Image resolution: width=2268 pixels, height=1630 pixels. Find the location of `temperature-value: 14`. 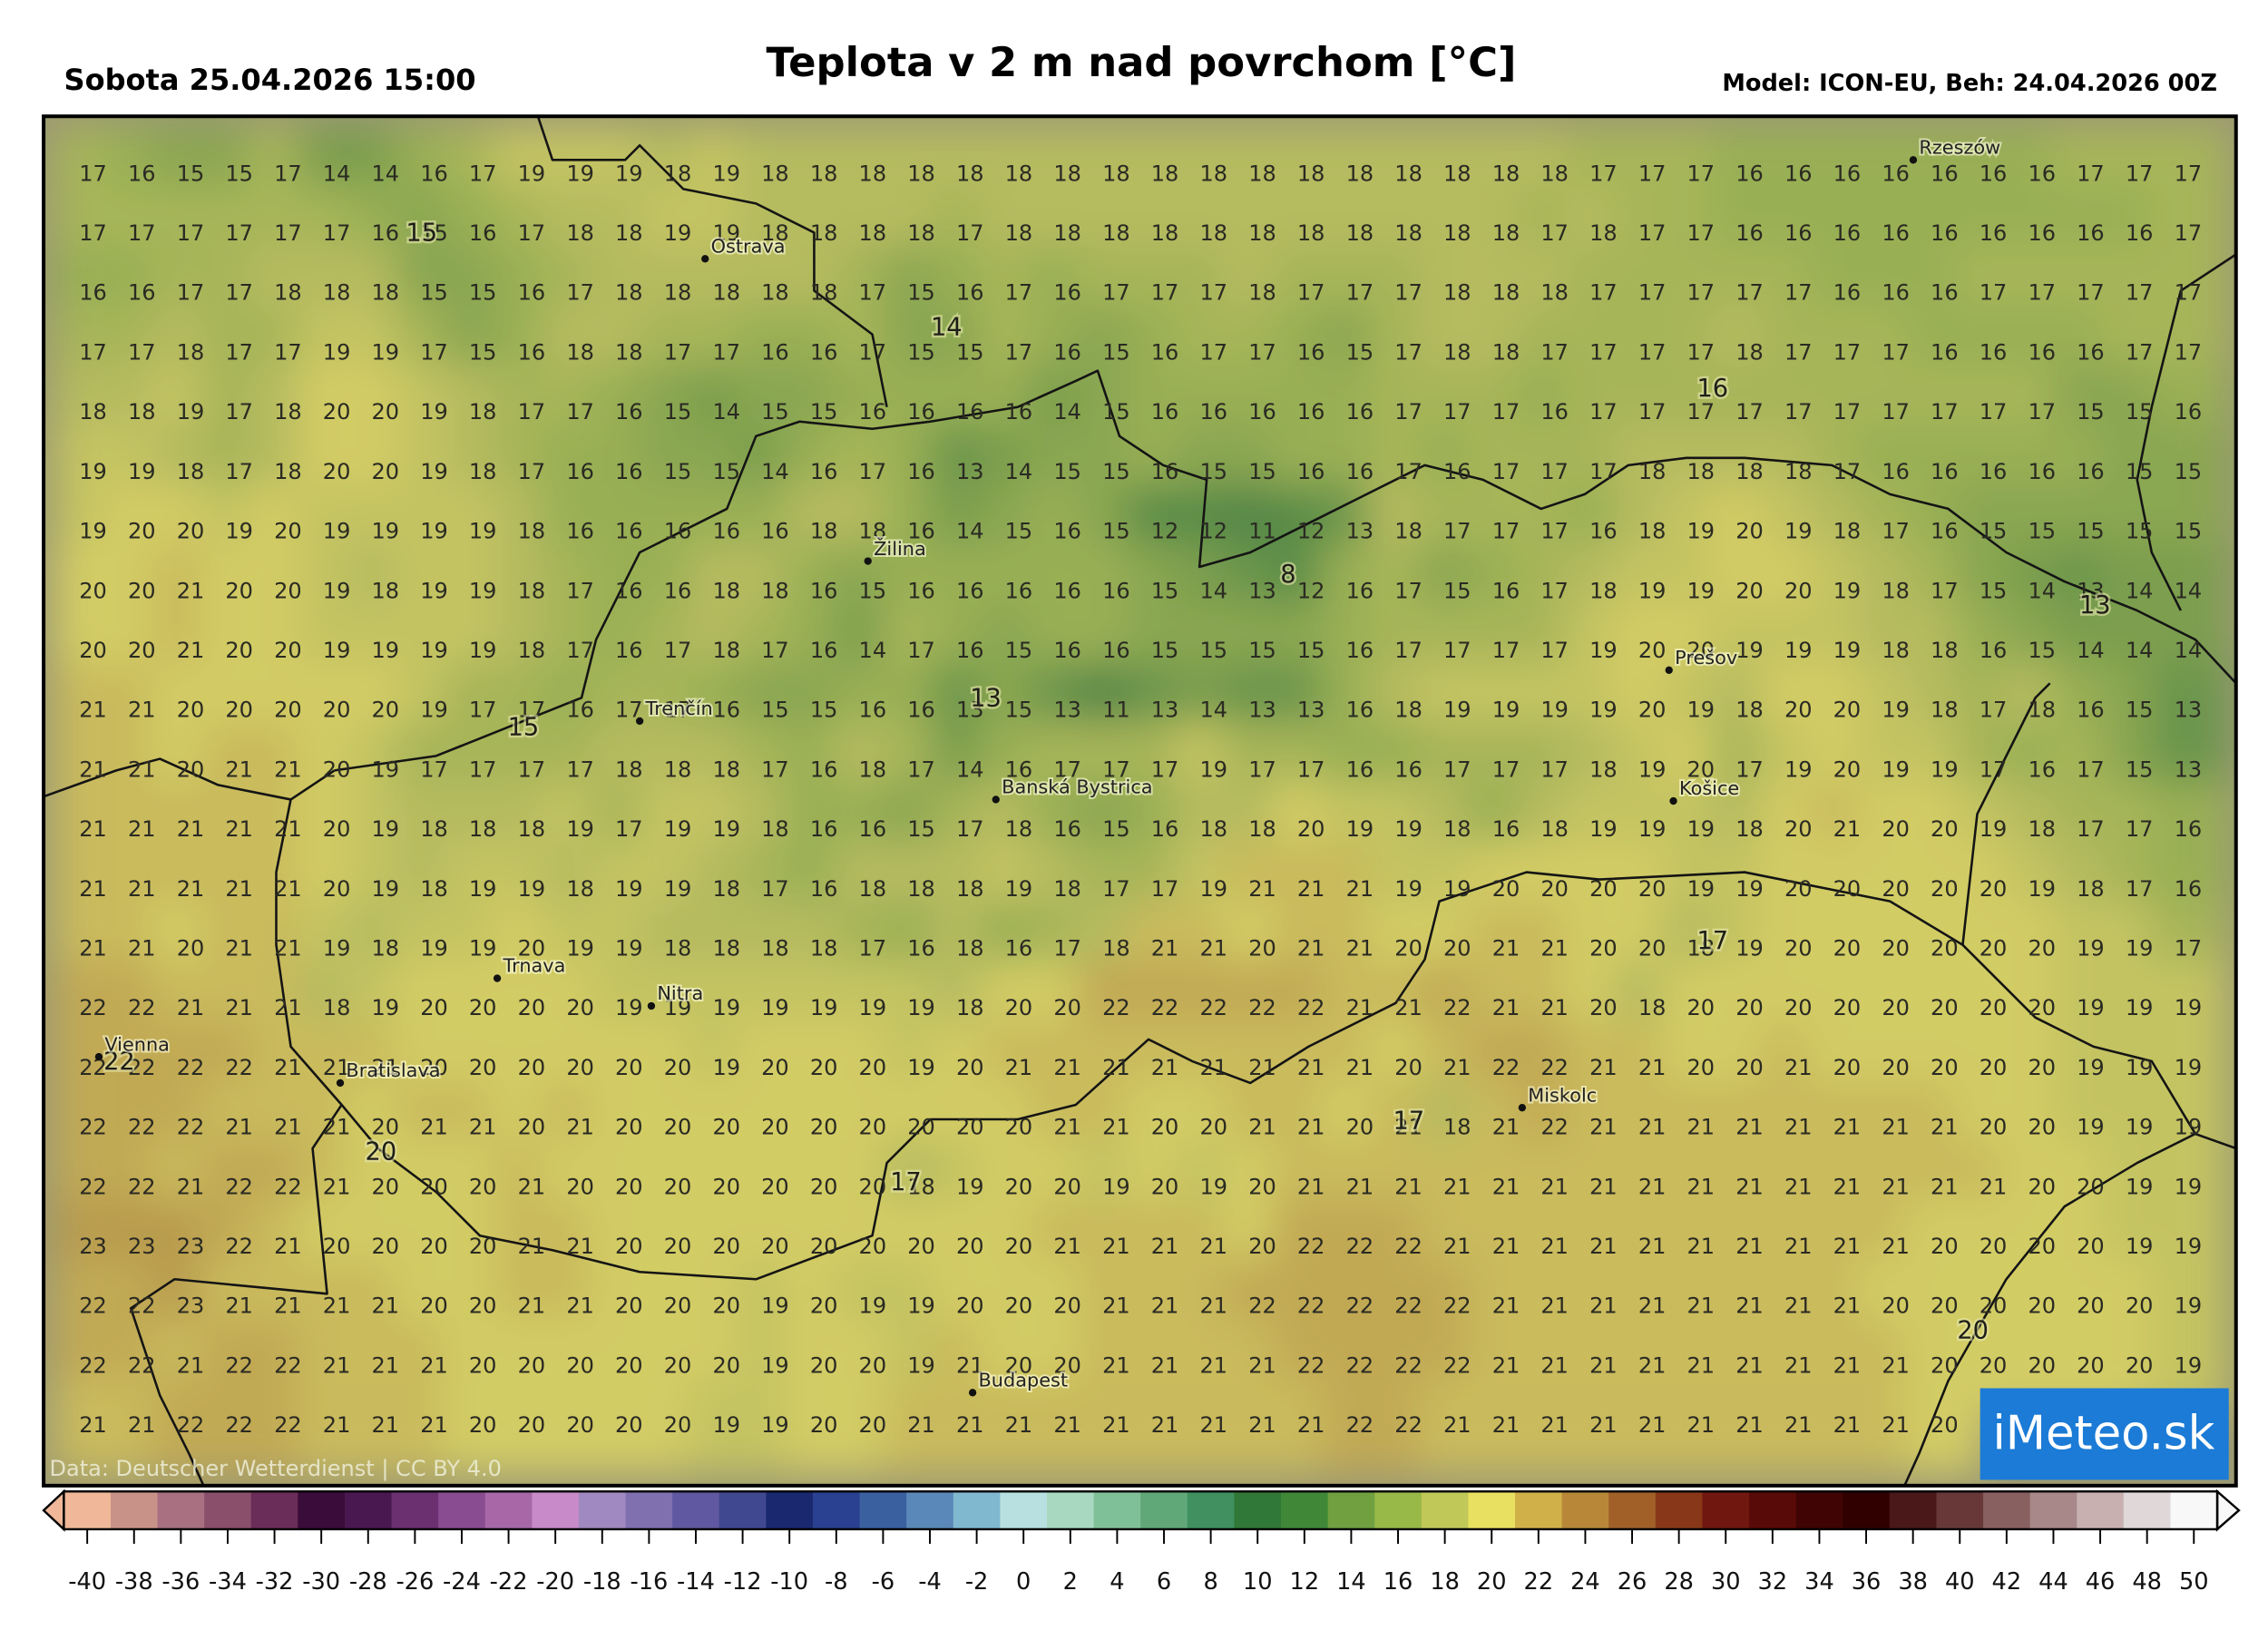

temperature-value: 14 is located at coordinates (1067, 412).